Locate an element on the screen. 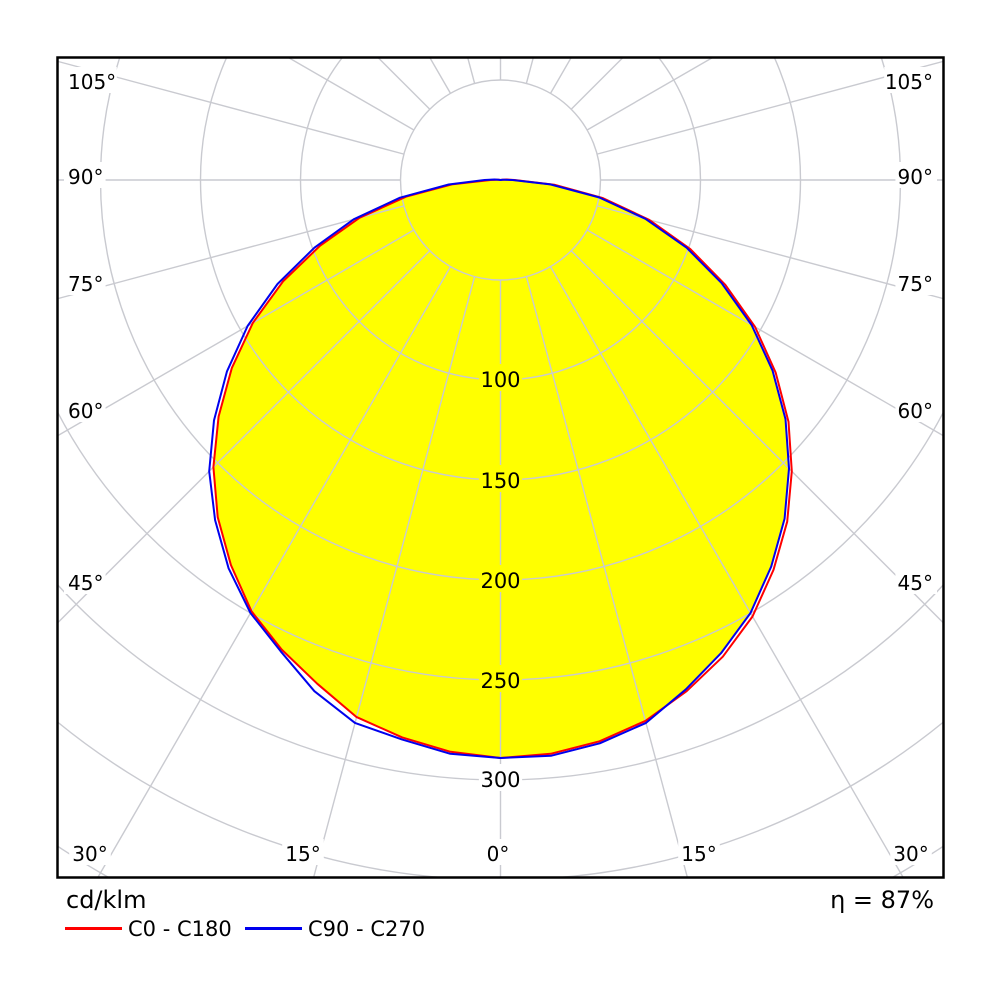  radial-tick-label: 250 is located at coordinates (500, 681).